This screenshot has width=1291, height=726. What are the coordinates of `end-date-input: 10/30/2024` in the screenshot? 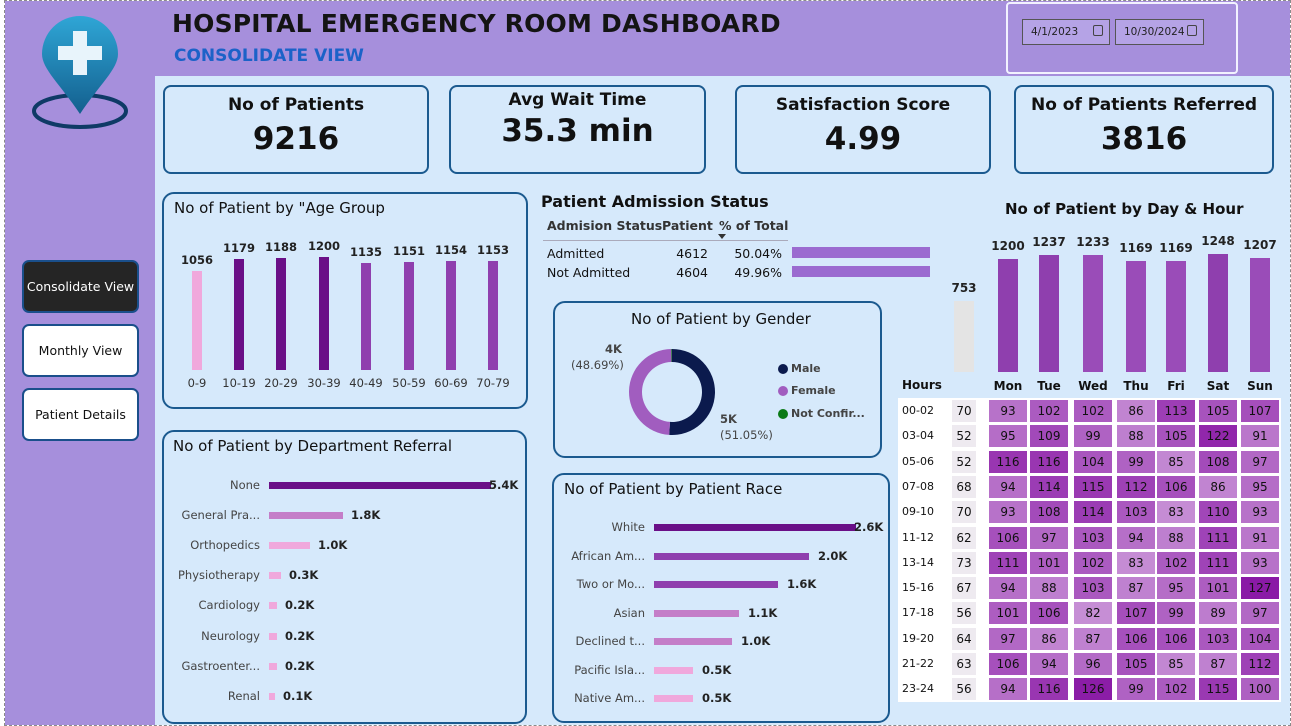 It's located at (1159, 32).